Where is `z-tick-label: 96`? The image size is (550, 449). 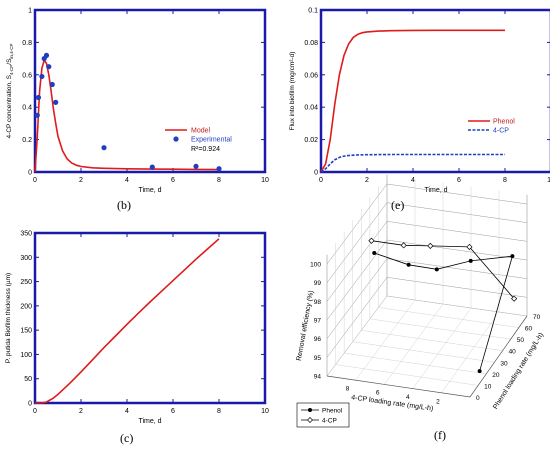 z-tick-label: 96 is located at coordinates (318, 339).